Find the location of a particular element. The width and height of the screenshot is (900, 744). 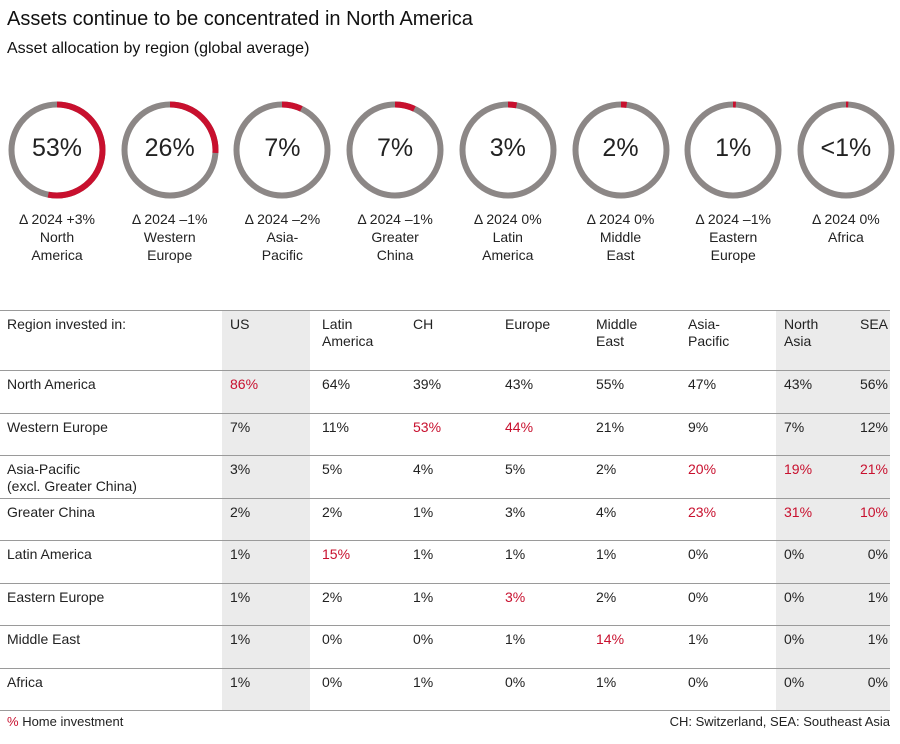

region-label: Western is located at coordinates (169, 237).